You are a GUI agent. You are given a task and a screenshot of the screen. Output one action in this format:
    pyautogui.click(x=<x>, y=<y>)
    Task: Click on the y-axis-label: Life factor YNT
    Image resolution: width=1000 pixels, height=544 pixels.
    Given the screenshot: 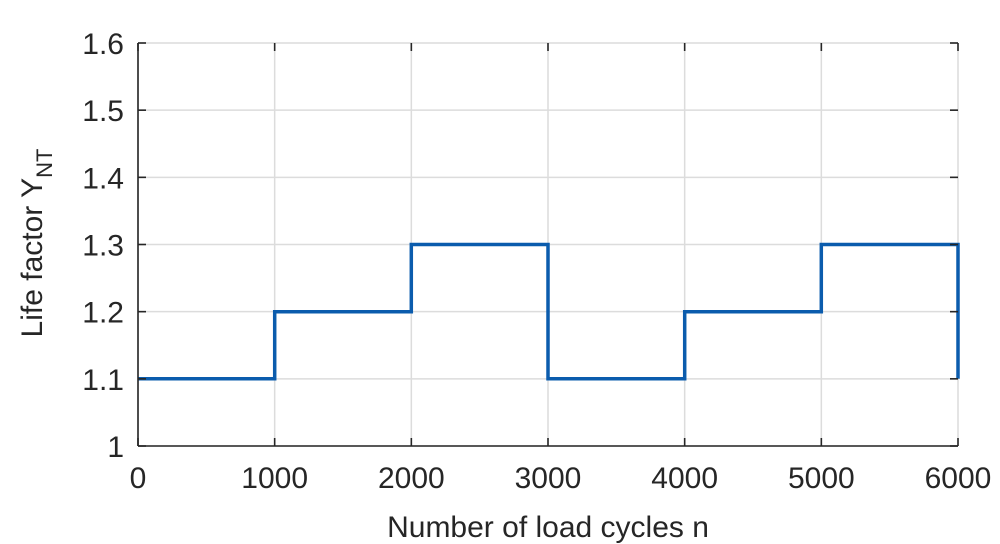 What is the action you would take?
    pyautogui.click(x=36, y=243)
    